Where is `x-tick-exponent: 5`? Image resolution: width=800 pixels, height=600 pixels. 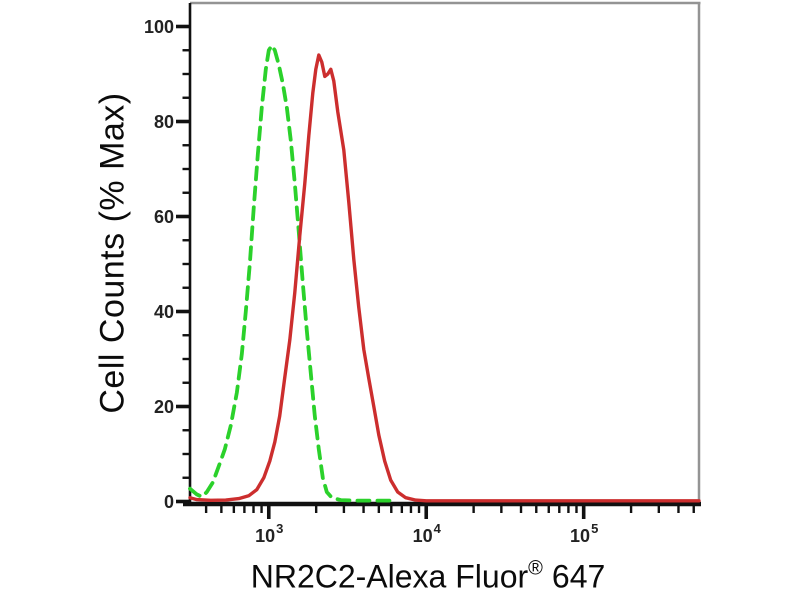 x-tick-exponent: 5 is located at coordinates (595, 528).